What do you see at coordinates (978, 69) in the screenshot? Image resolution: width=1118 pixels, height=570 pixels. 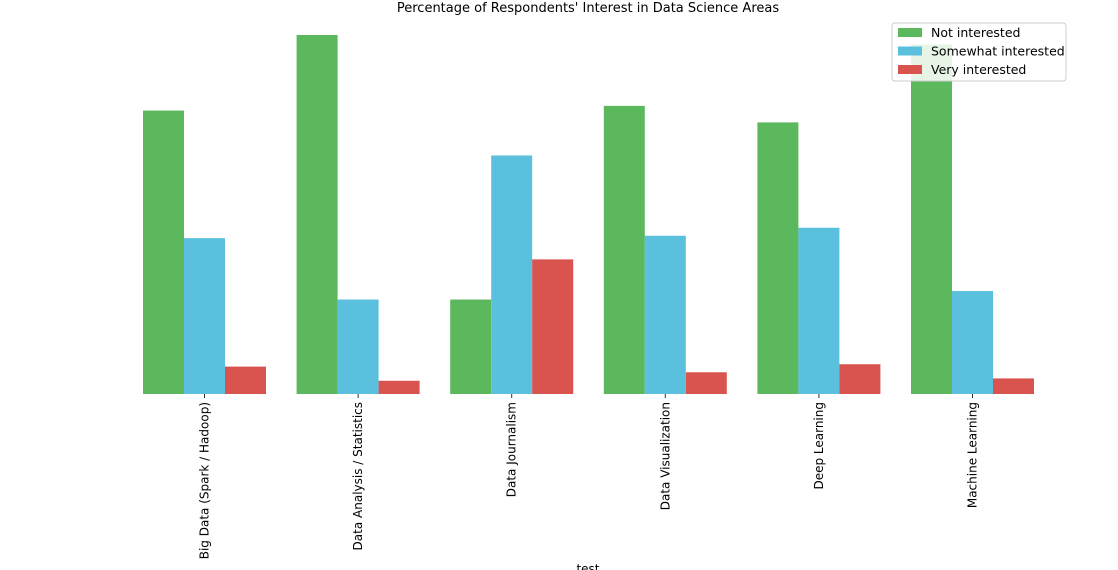 I see `legend-label-3: Very interested` at bounding box center [978, 69].